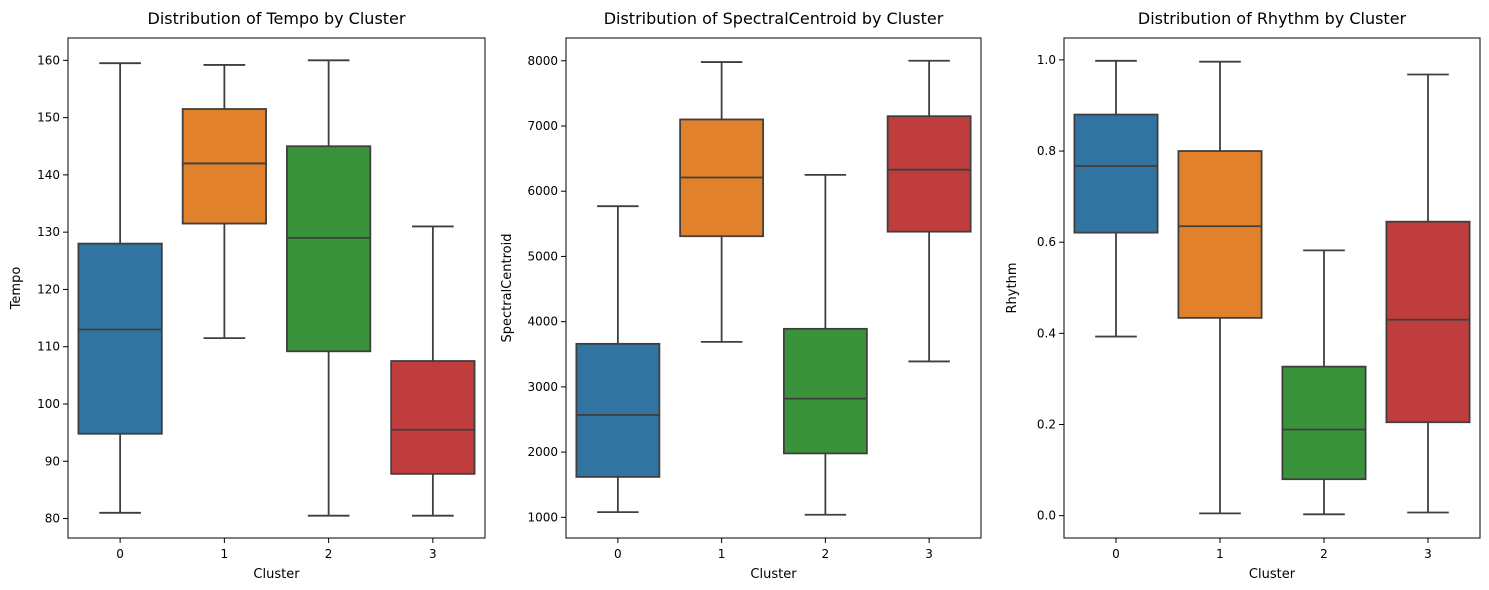 Image resolution: width=1489 pixels, height=590 pixels. Describe the element at coordinates (1046, 60) in the screenshot. I see `y-tick-label: 1.0` at that location.